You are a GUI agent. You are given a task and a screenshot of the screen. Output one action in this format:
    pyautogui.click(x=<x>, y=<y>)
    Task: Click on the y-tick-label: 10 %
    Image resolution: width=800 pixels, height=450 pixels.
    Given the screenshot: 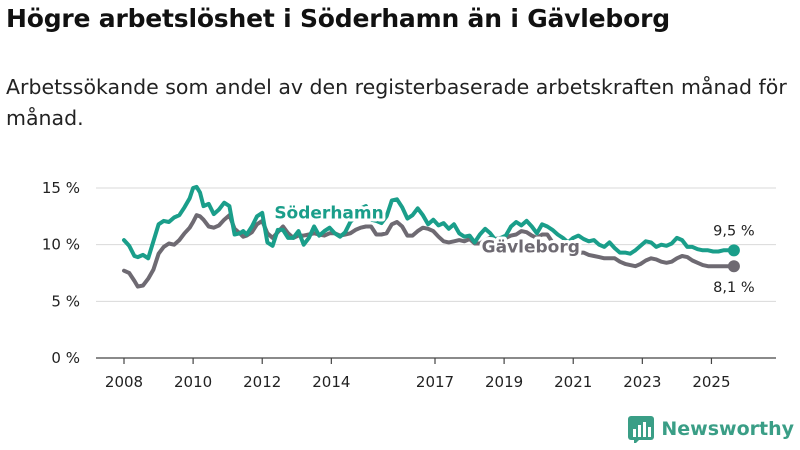 What is the action you would take?
    pyautogui.click(x=61, y=245)
    